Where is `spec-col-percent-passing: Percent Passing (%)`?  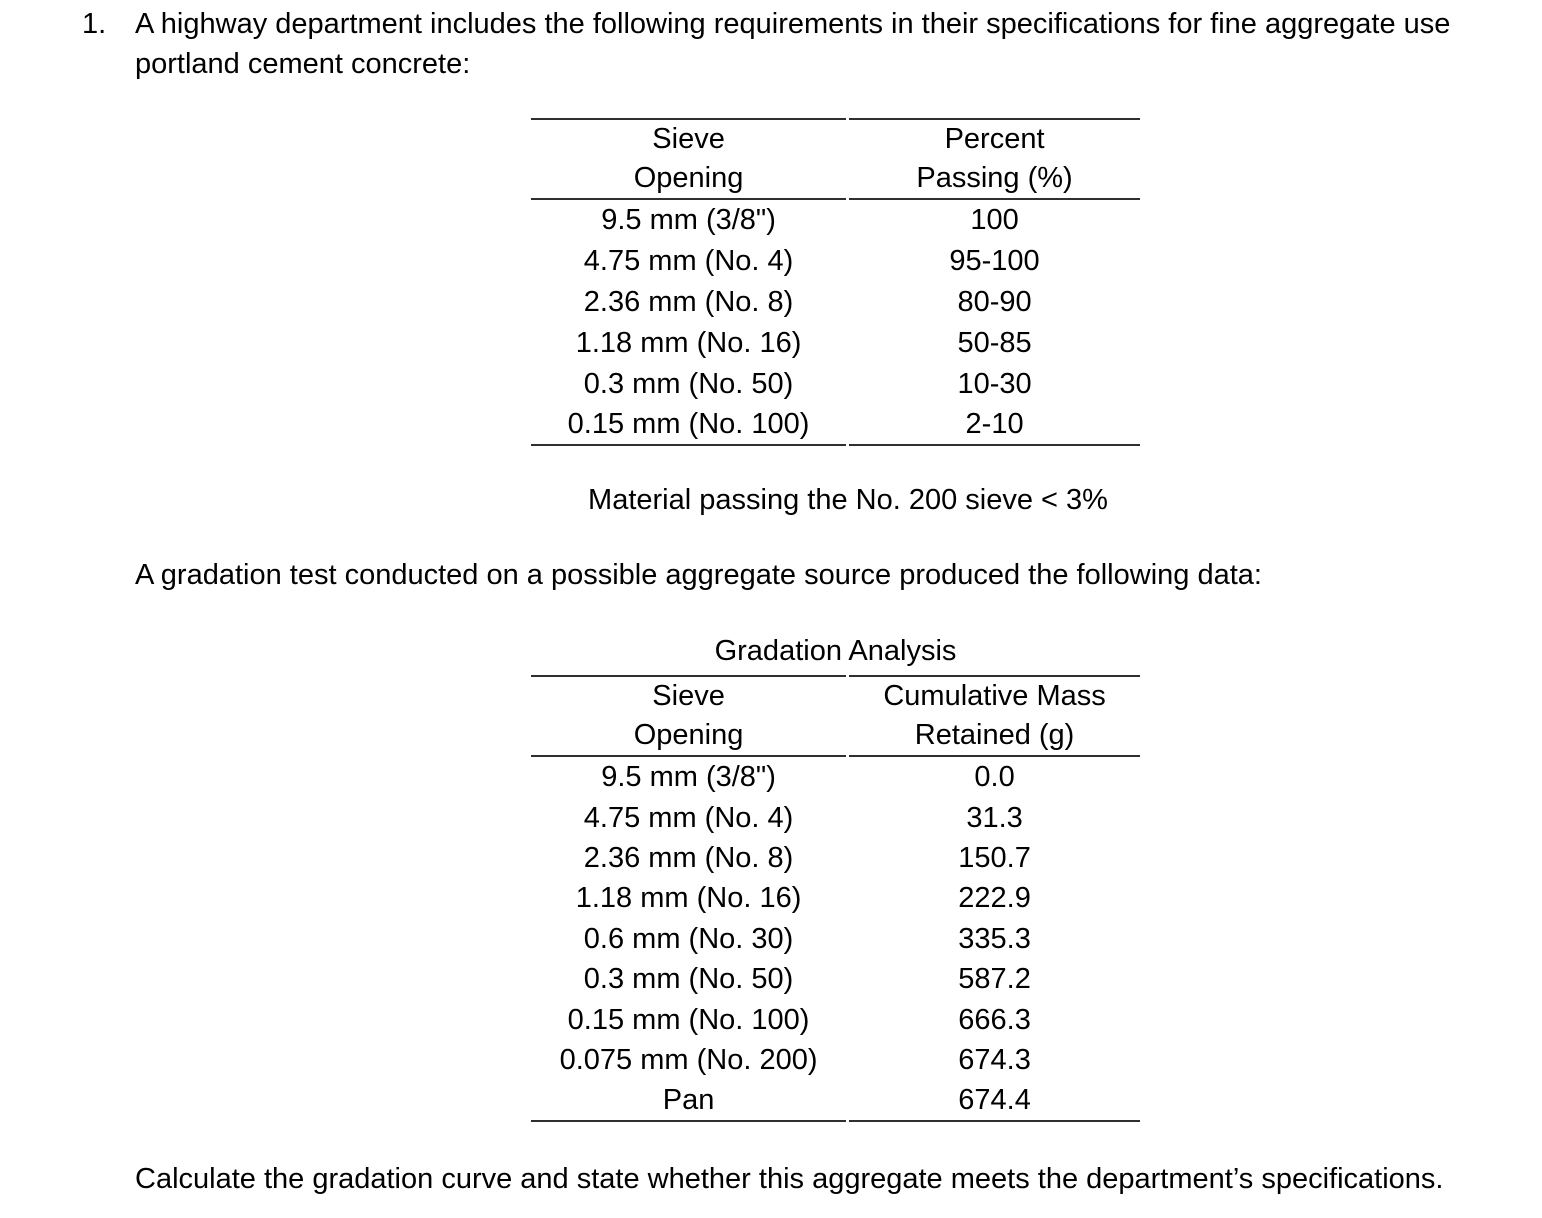 spec-col-percent-passing: Percent Passing (%) is located at coordinates (994, 159).